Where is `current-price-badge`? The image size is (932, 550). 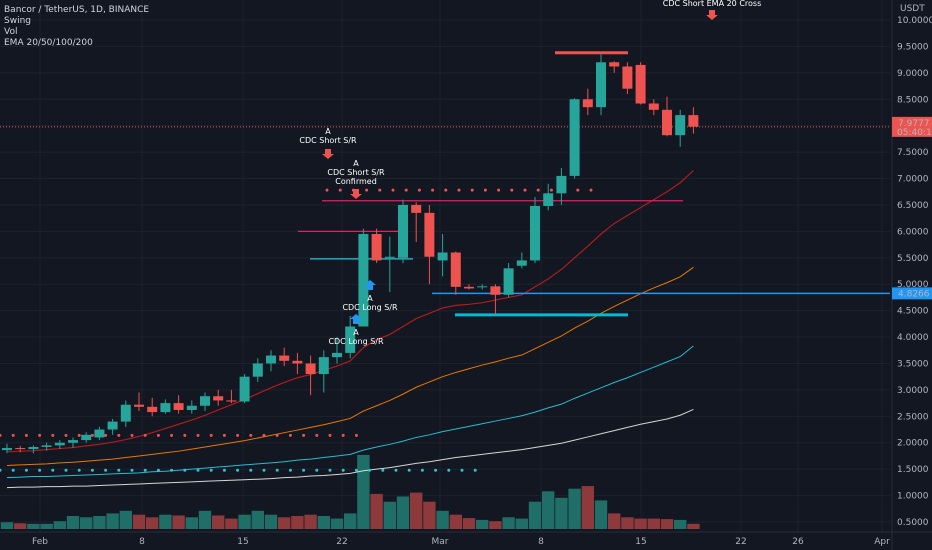
current-price-badge is located at coordinates (912, 126).